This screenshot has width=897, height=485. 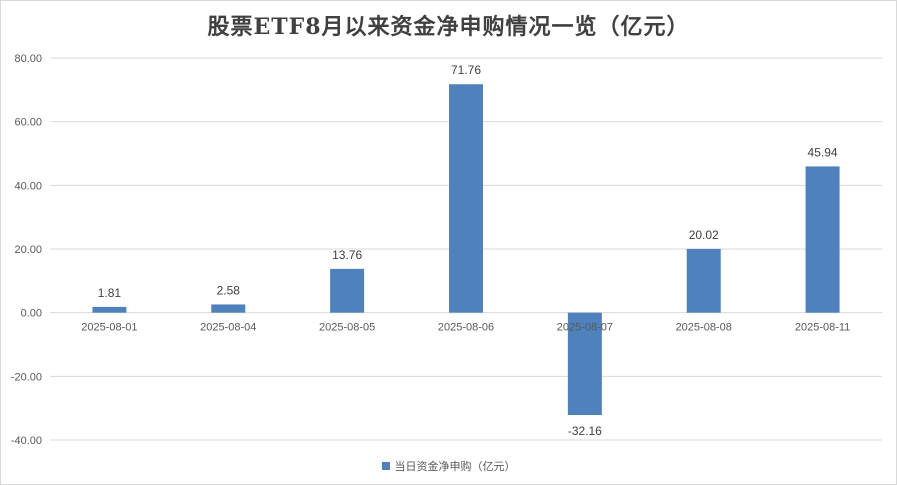 What do you see at coordinates (822, 328) in the screenshot?
I see `x-tick-label: 2025-08-11` at bounding box center [822, 328].